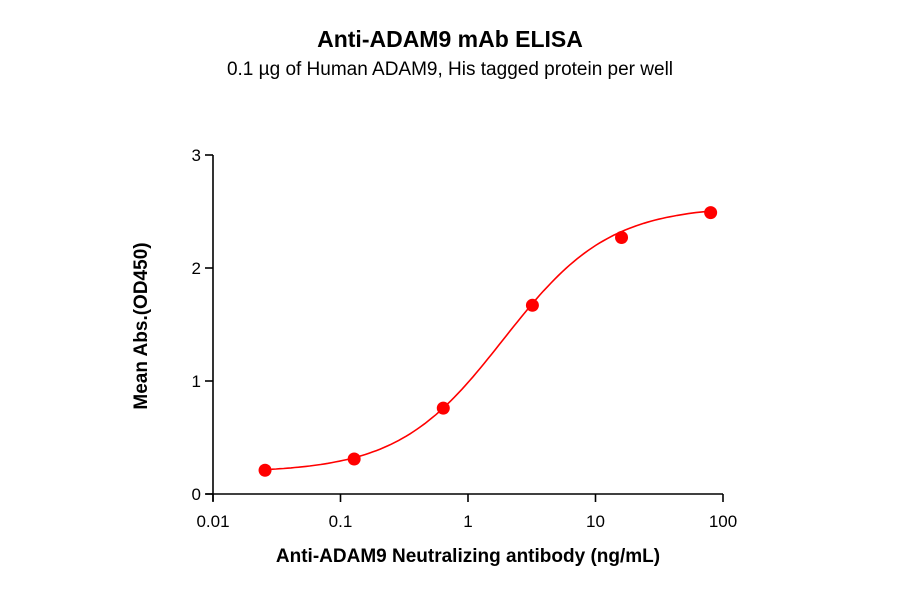 The height and width of the screenshot is (594, 900). I want to click on x-tick-label: 0.01, so click(212, 521).